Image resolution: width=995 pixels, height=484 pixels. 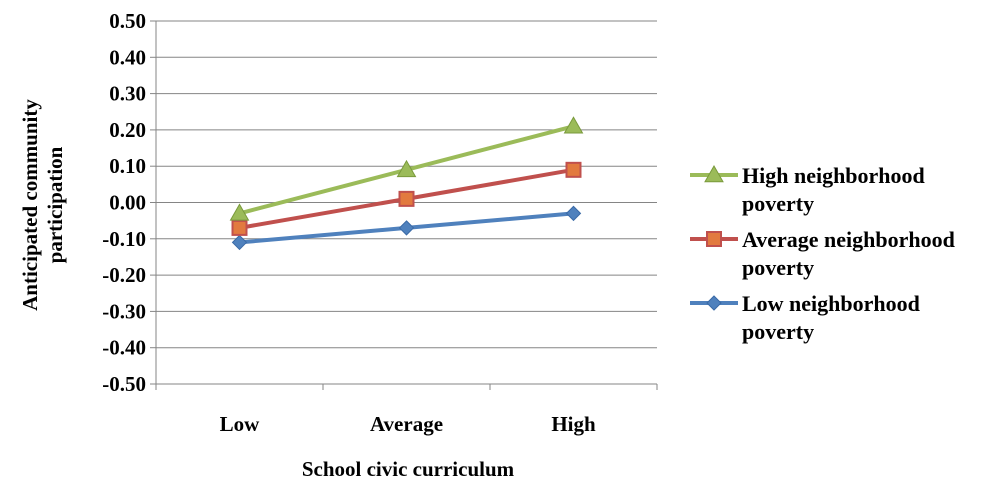 What do you see at coordinates (831, 303) in the screenshot?
I see `legend-label: Low neighborhood` at bounding box center [831, 303].